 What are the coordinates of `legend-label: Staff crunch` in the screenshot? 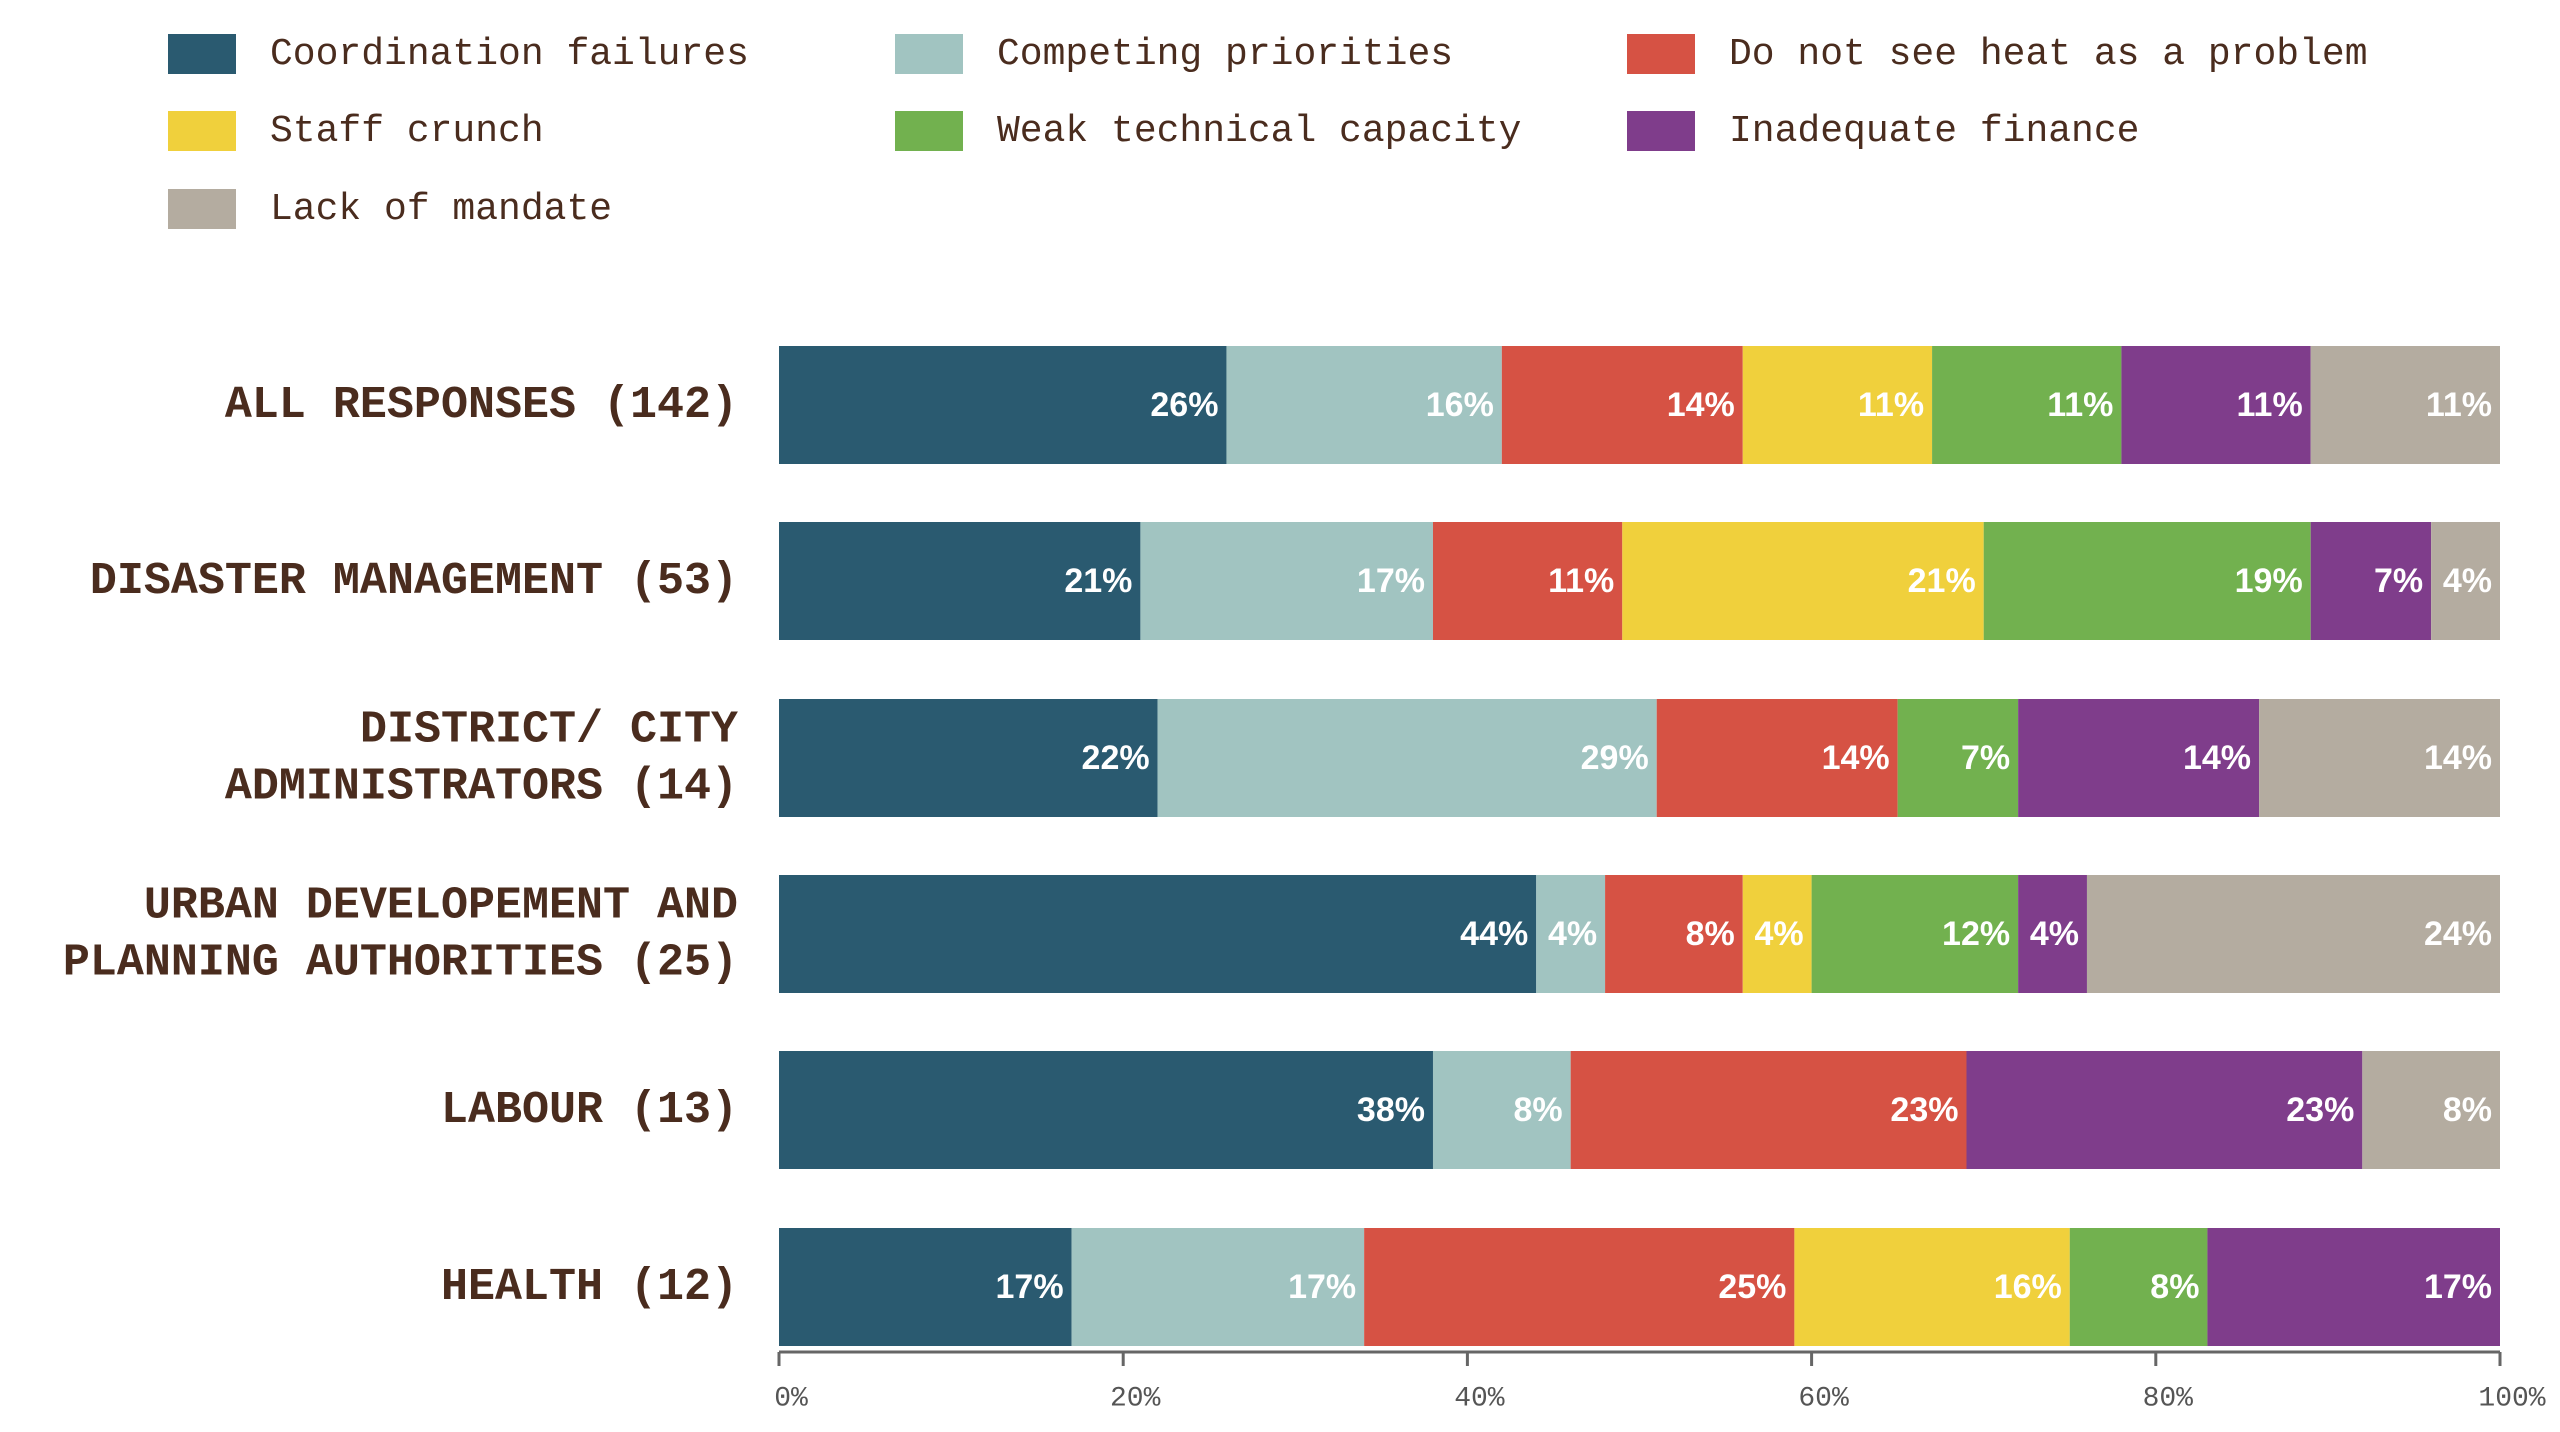 It's located at (407, 131).